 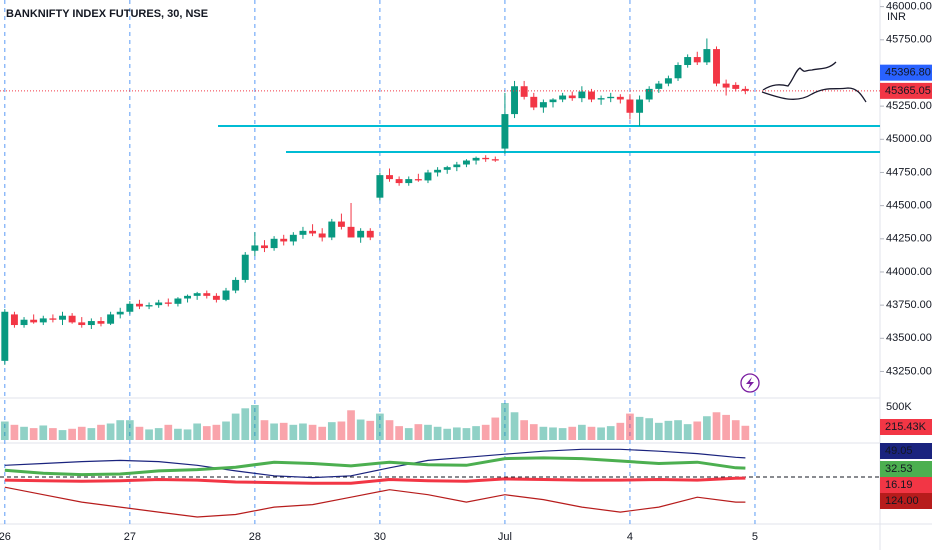 I want to click on indicator-label: 49.05, so click(x=899, y=451).